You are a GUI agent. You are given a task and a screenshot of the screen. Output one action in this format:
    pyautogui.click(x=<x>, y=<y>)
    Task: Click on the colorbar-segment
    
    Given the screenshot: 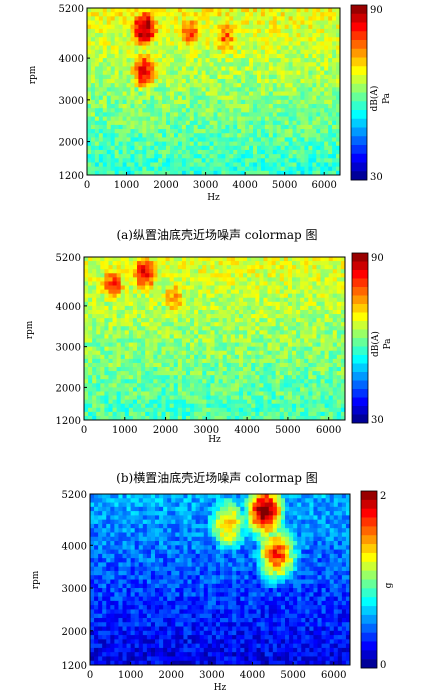 What is the action you would take?
    pyautogui.click(x=359, y=10)
    